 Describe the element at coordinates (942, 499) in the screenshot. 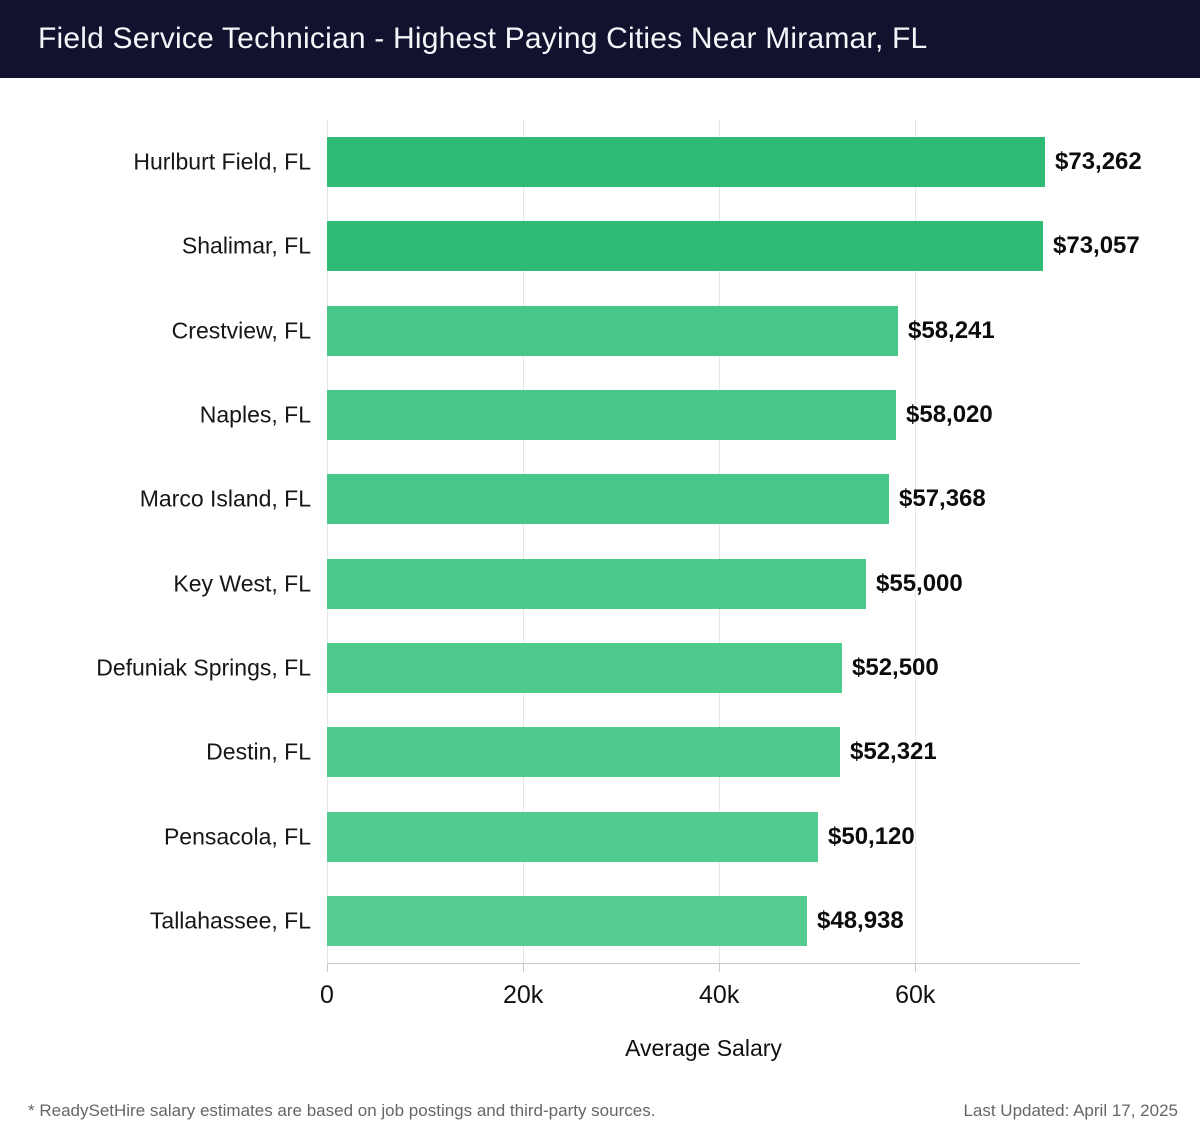

I see `salary-value-label: $57,368` at that location.